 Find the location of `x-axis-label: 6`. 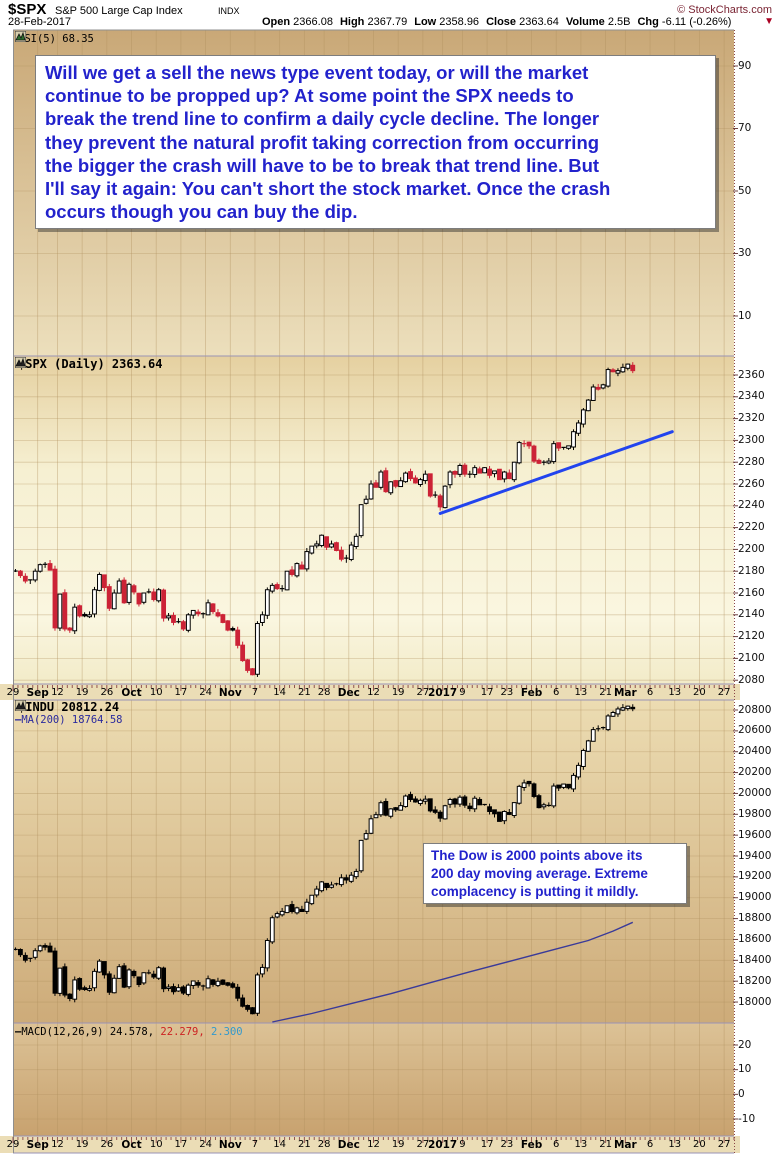

x-axis-label: 6 is located at coordinates (556, 692).